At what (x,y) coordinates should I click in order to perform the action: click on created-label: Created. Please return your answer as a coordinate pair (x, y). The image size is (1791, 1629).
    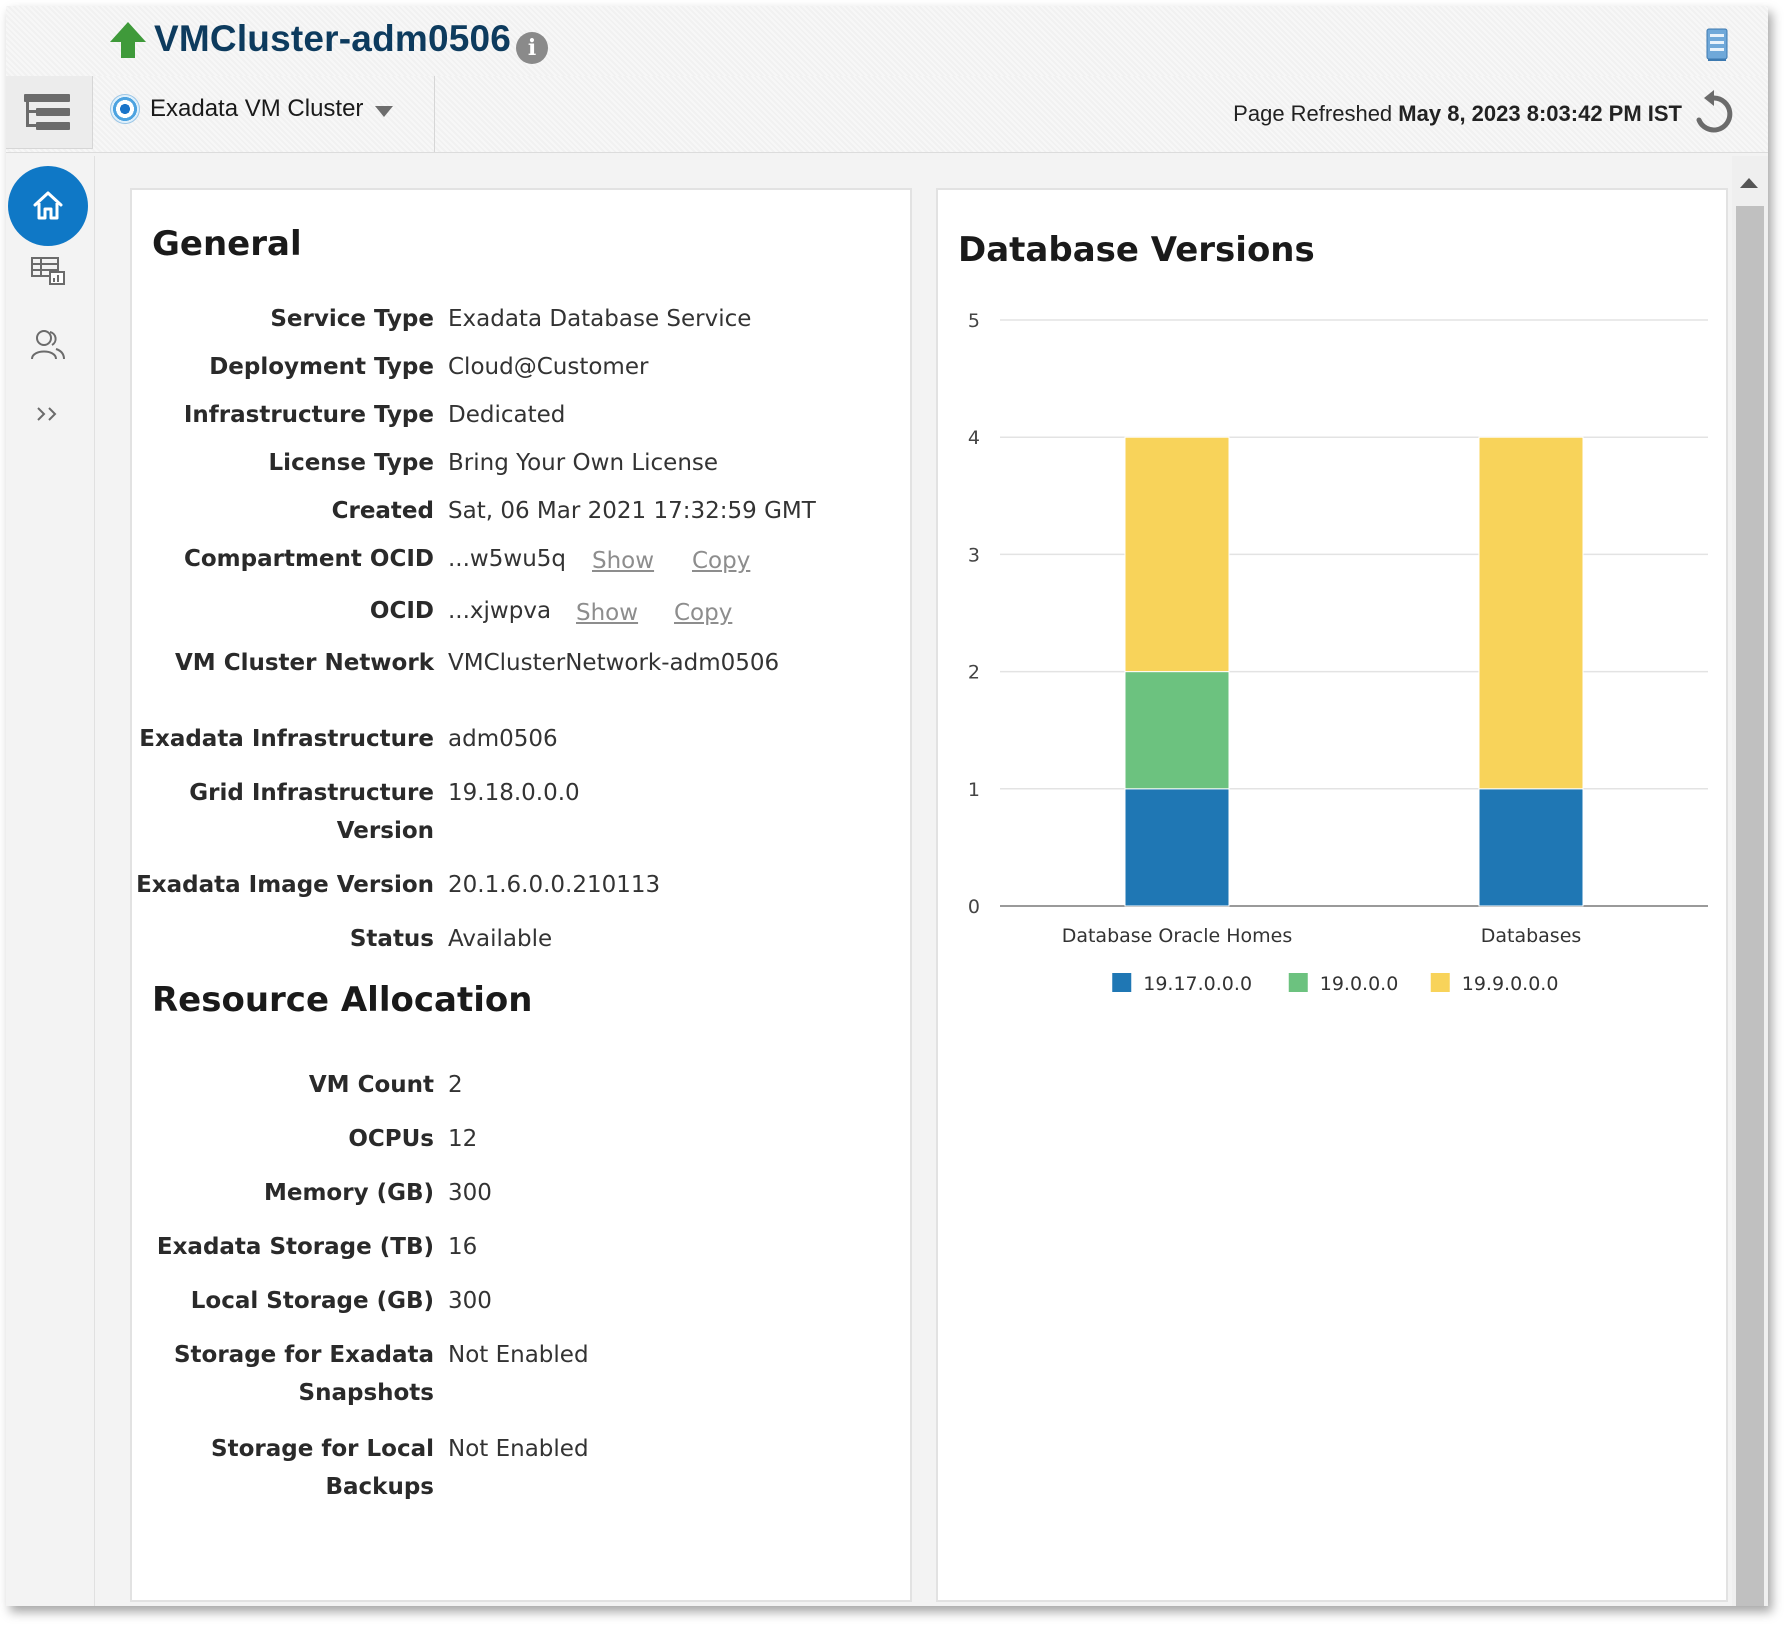
    Looking at the image, I should click on (382, 511).